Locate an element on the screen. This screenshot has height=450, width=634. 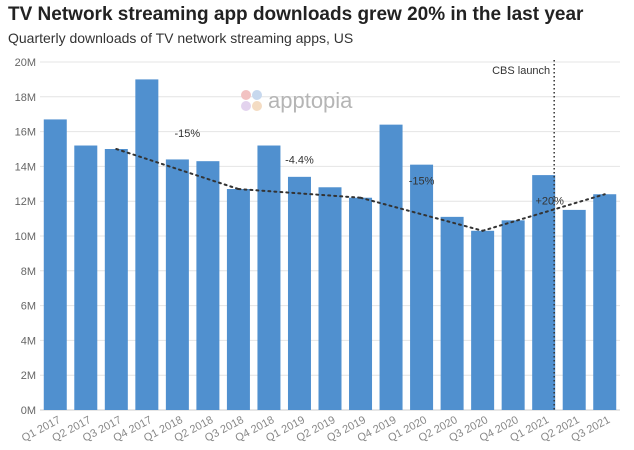
y-tick-label: 12M is located at coordinates (25, 202).